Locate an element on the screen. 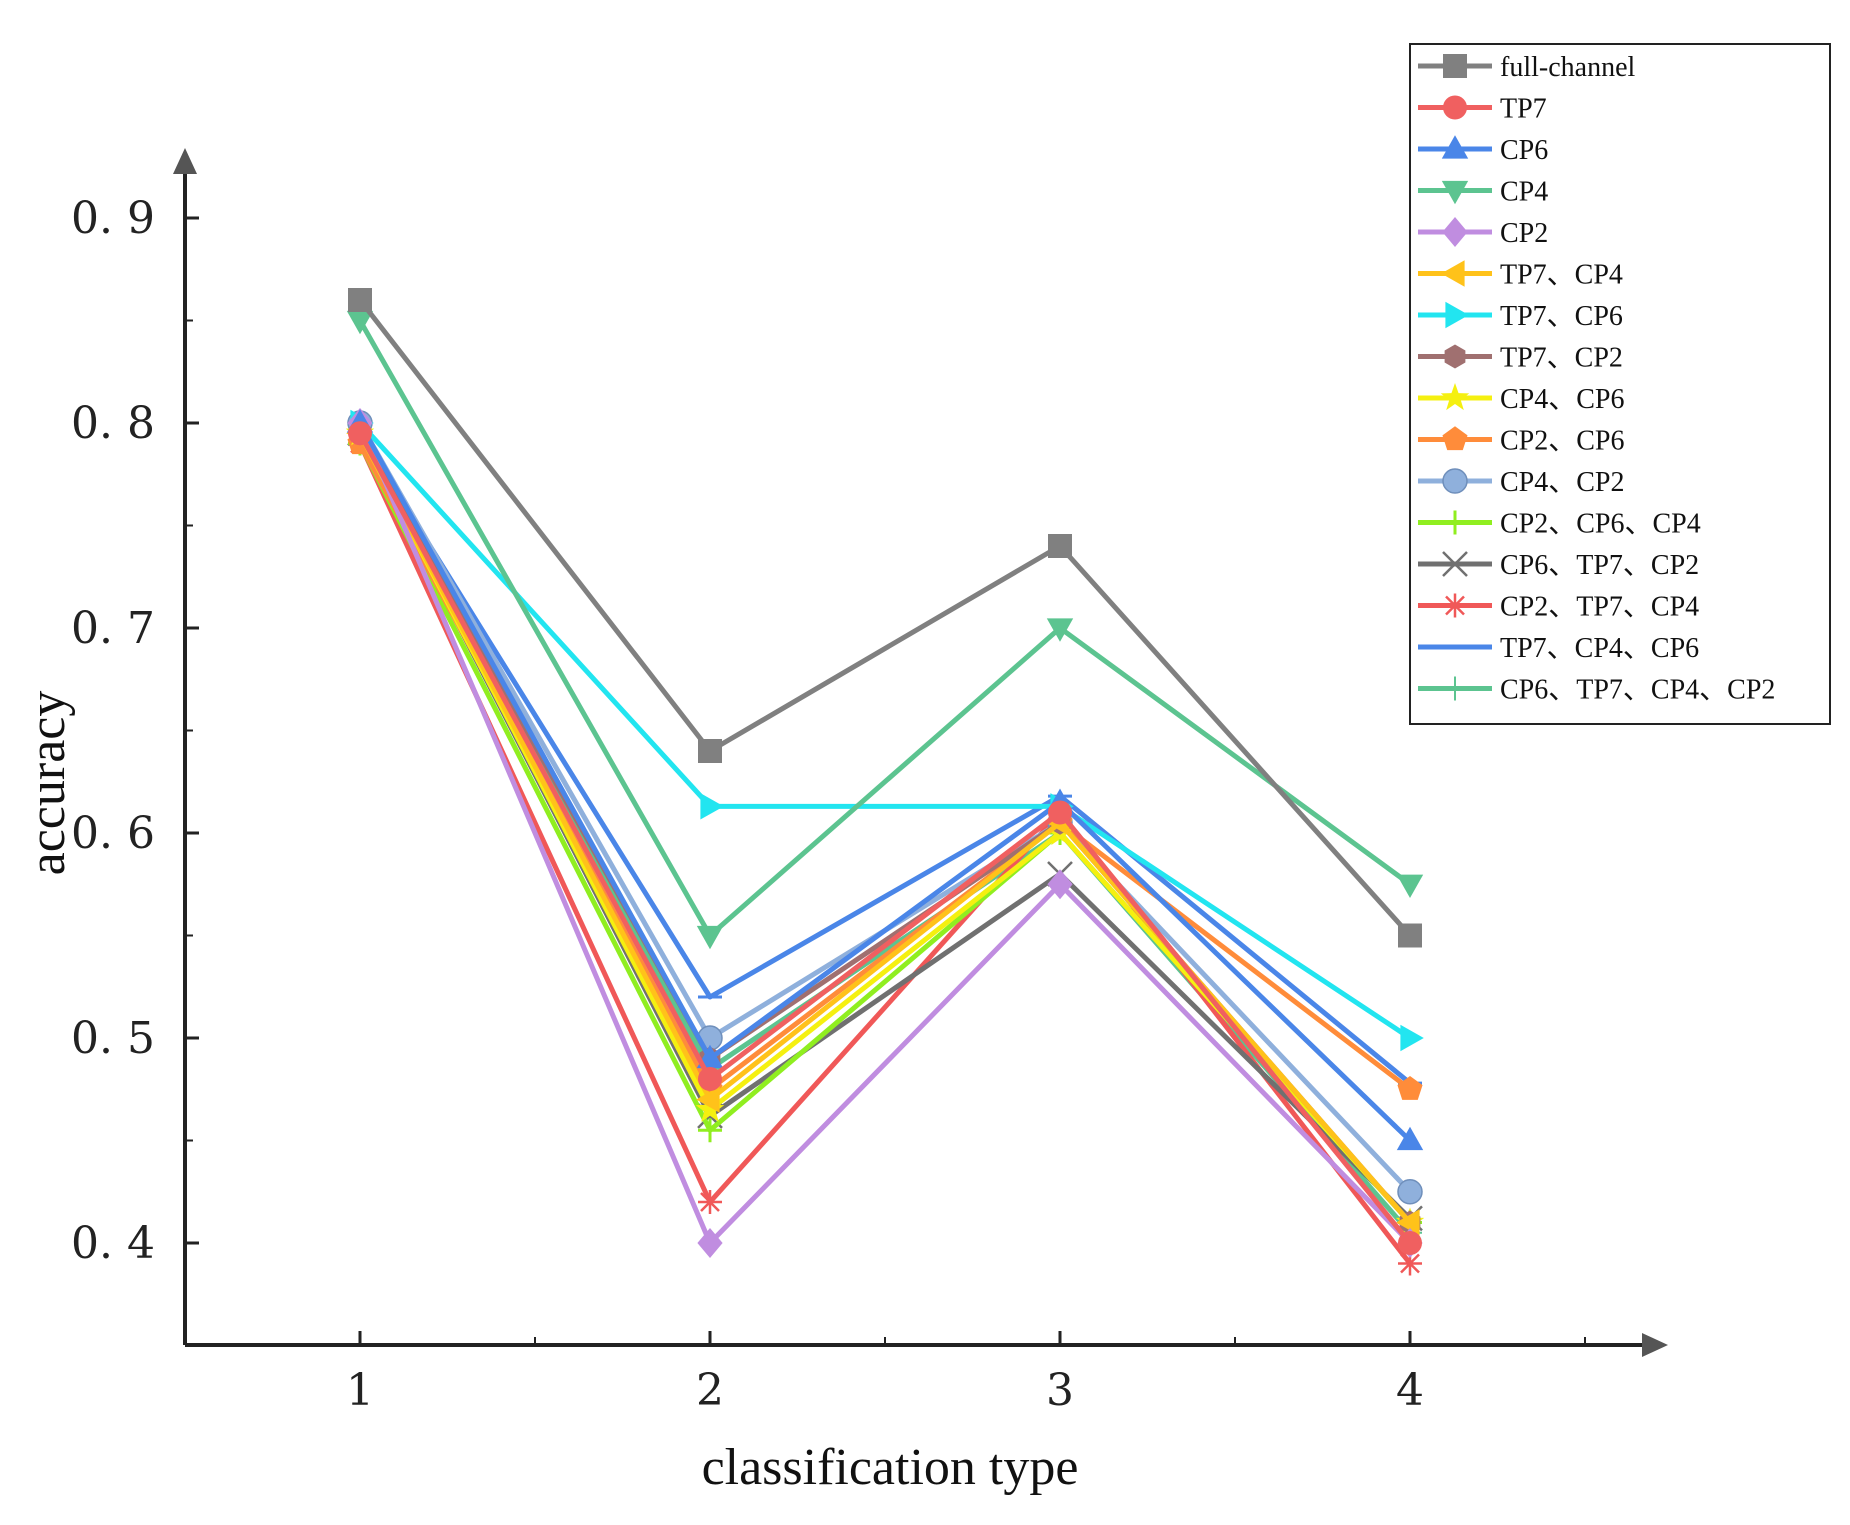 This screenshot has height=1525, width=1850. x-axis-arrow is located at coordinates (1655, 1345).